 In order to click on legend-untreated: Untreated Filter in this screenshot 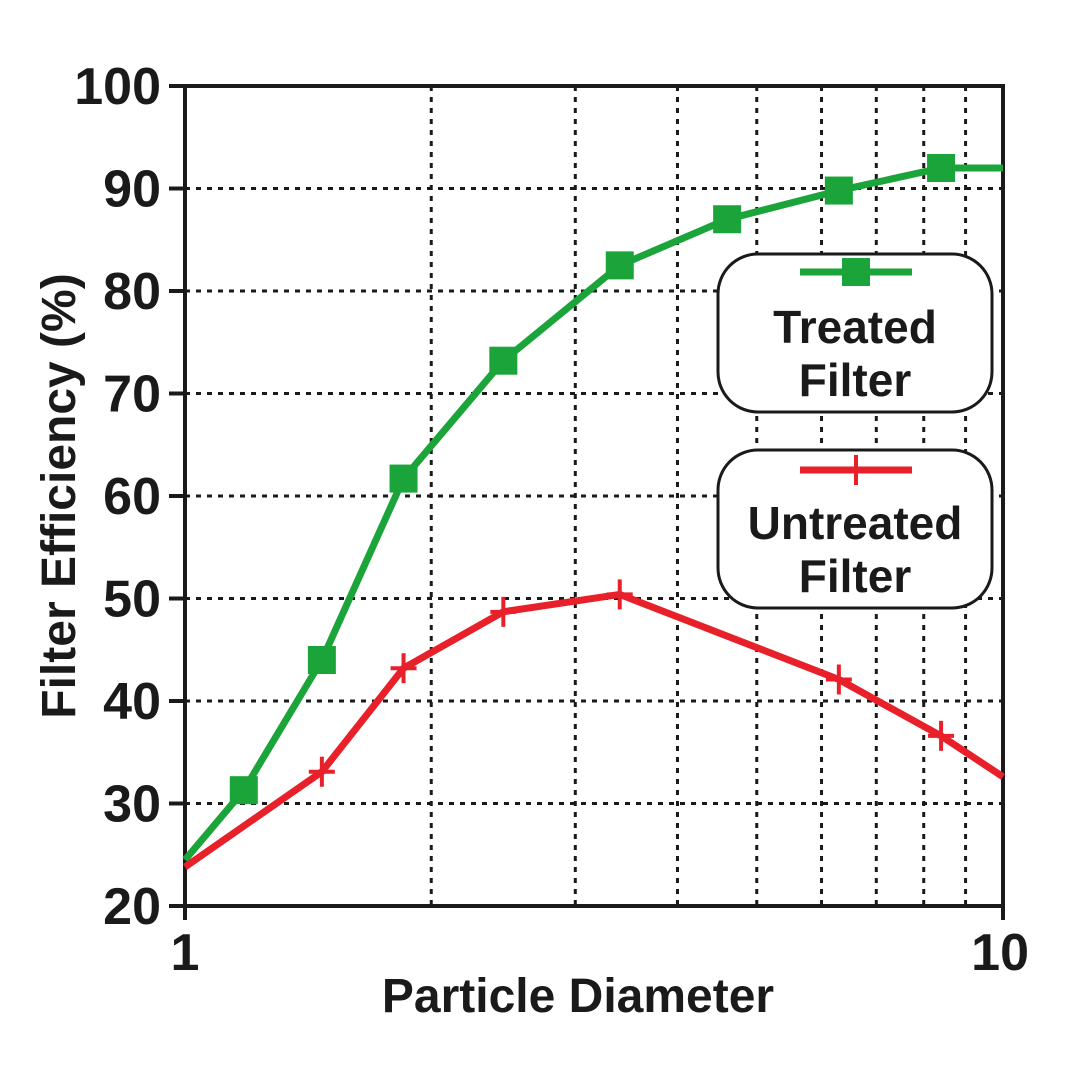, I will do `click(855, 529)`.